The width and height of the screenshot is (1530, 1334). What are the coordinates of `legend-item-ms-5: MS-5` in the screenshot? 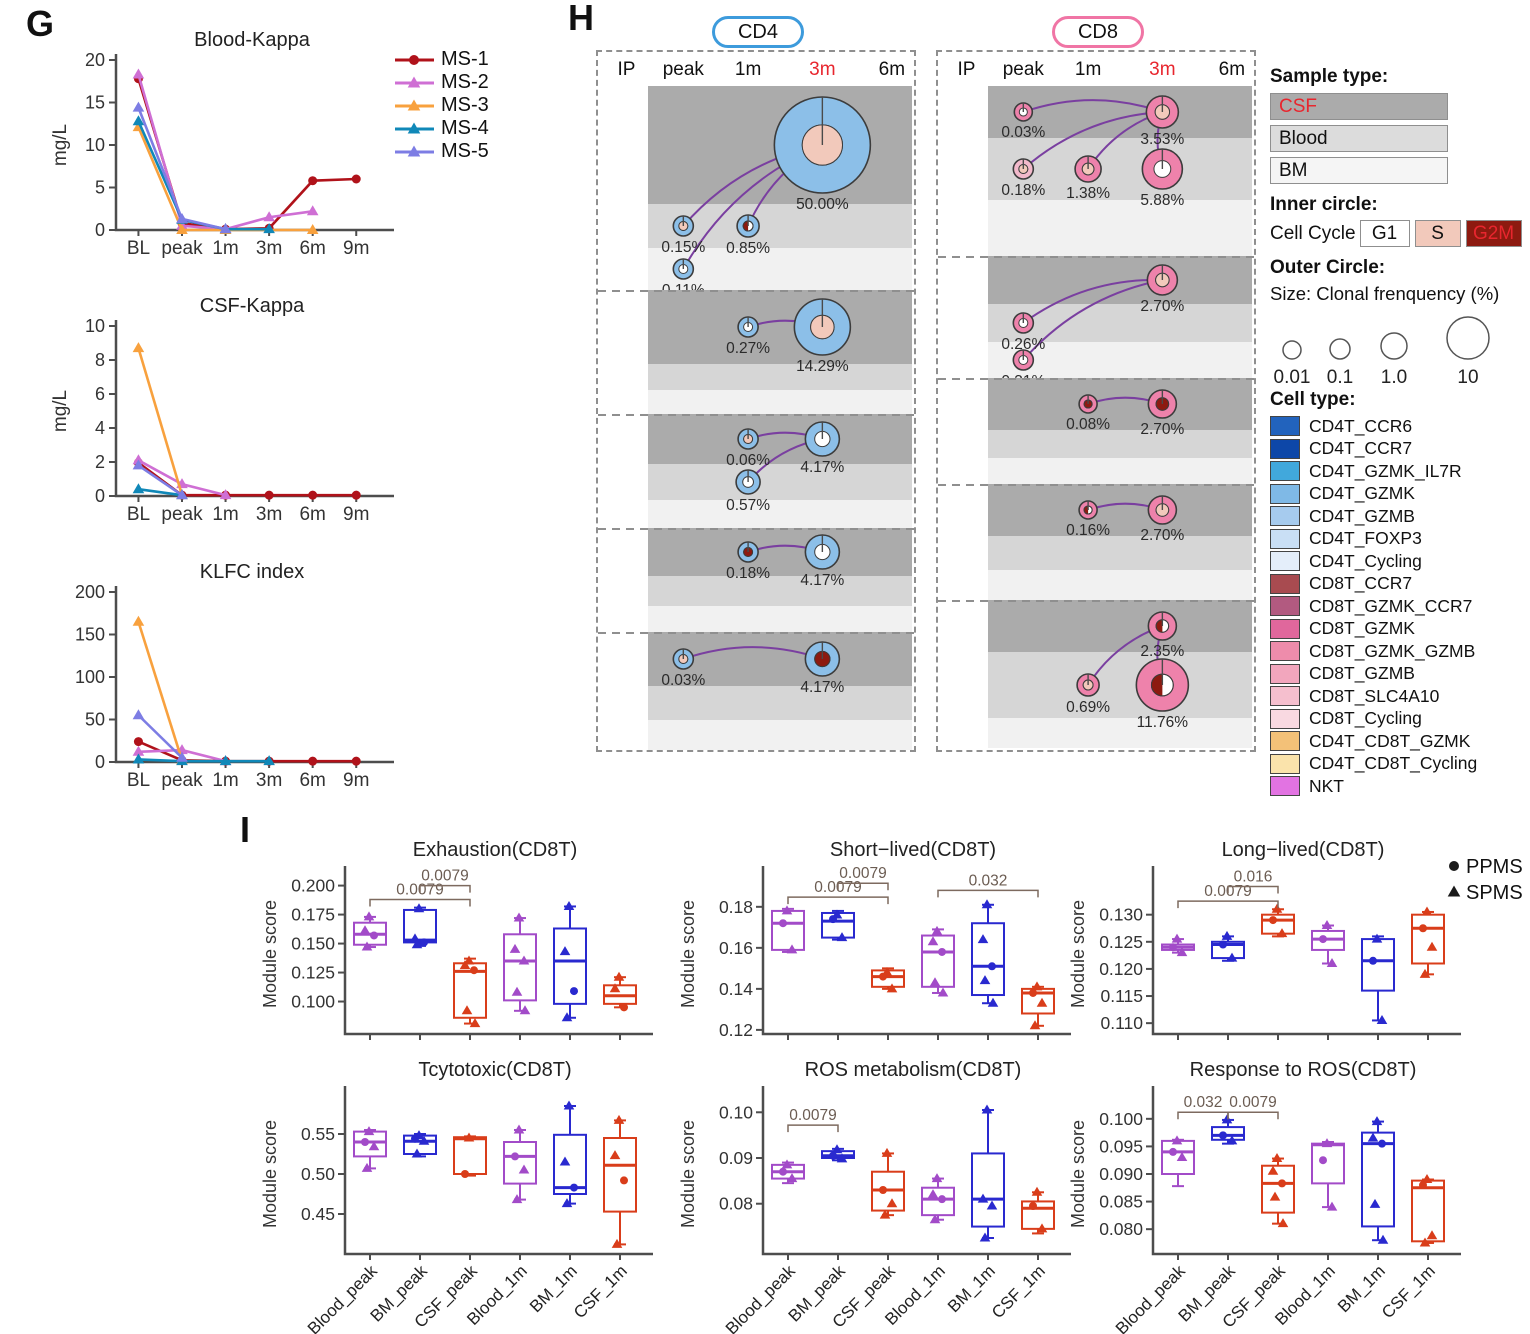 It's located at (441, 151).